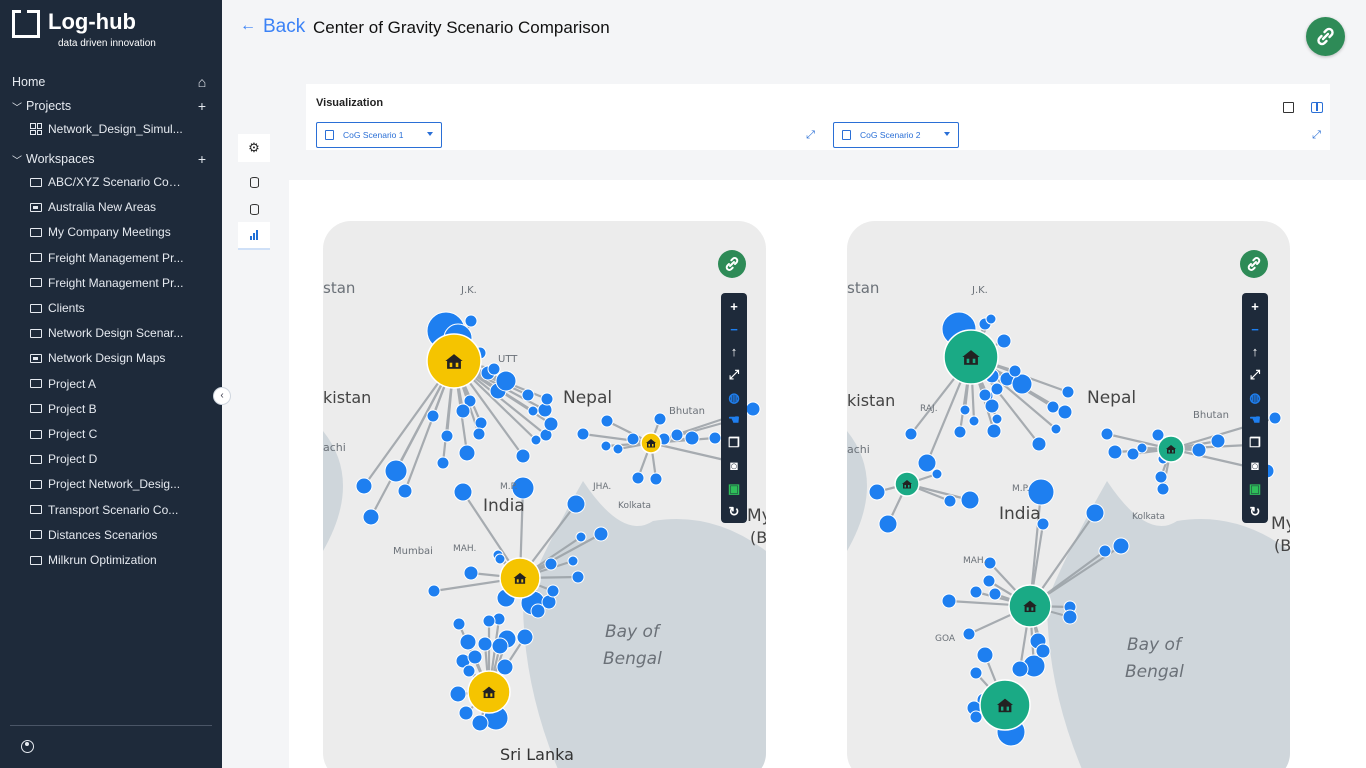 Image resolution: width=1366 pixels, height=768 pixels. What do you see at coordinates (111, 82) in the screenshot?
I see `nav-home: Home ⌂` at bounding box center [111, 82].